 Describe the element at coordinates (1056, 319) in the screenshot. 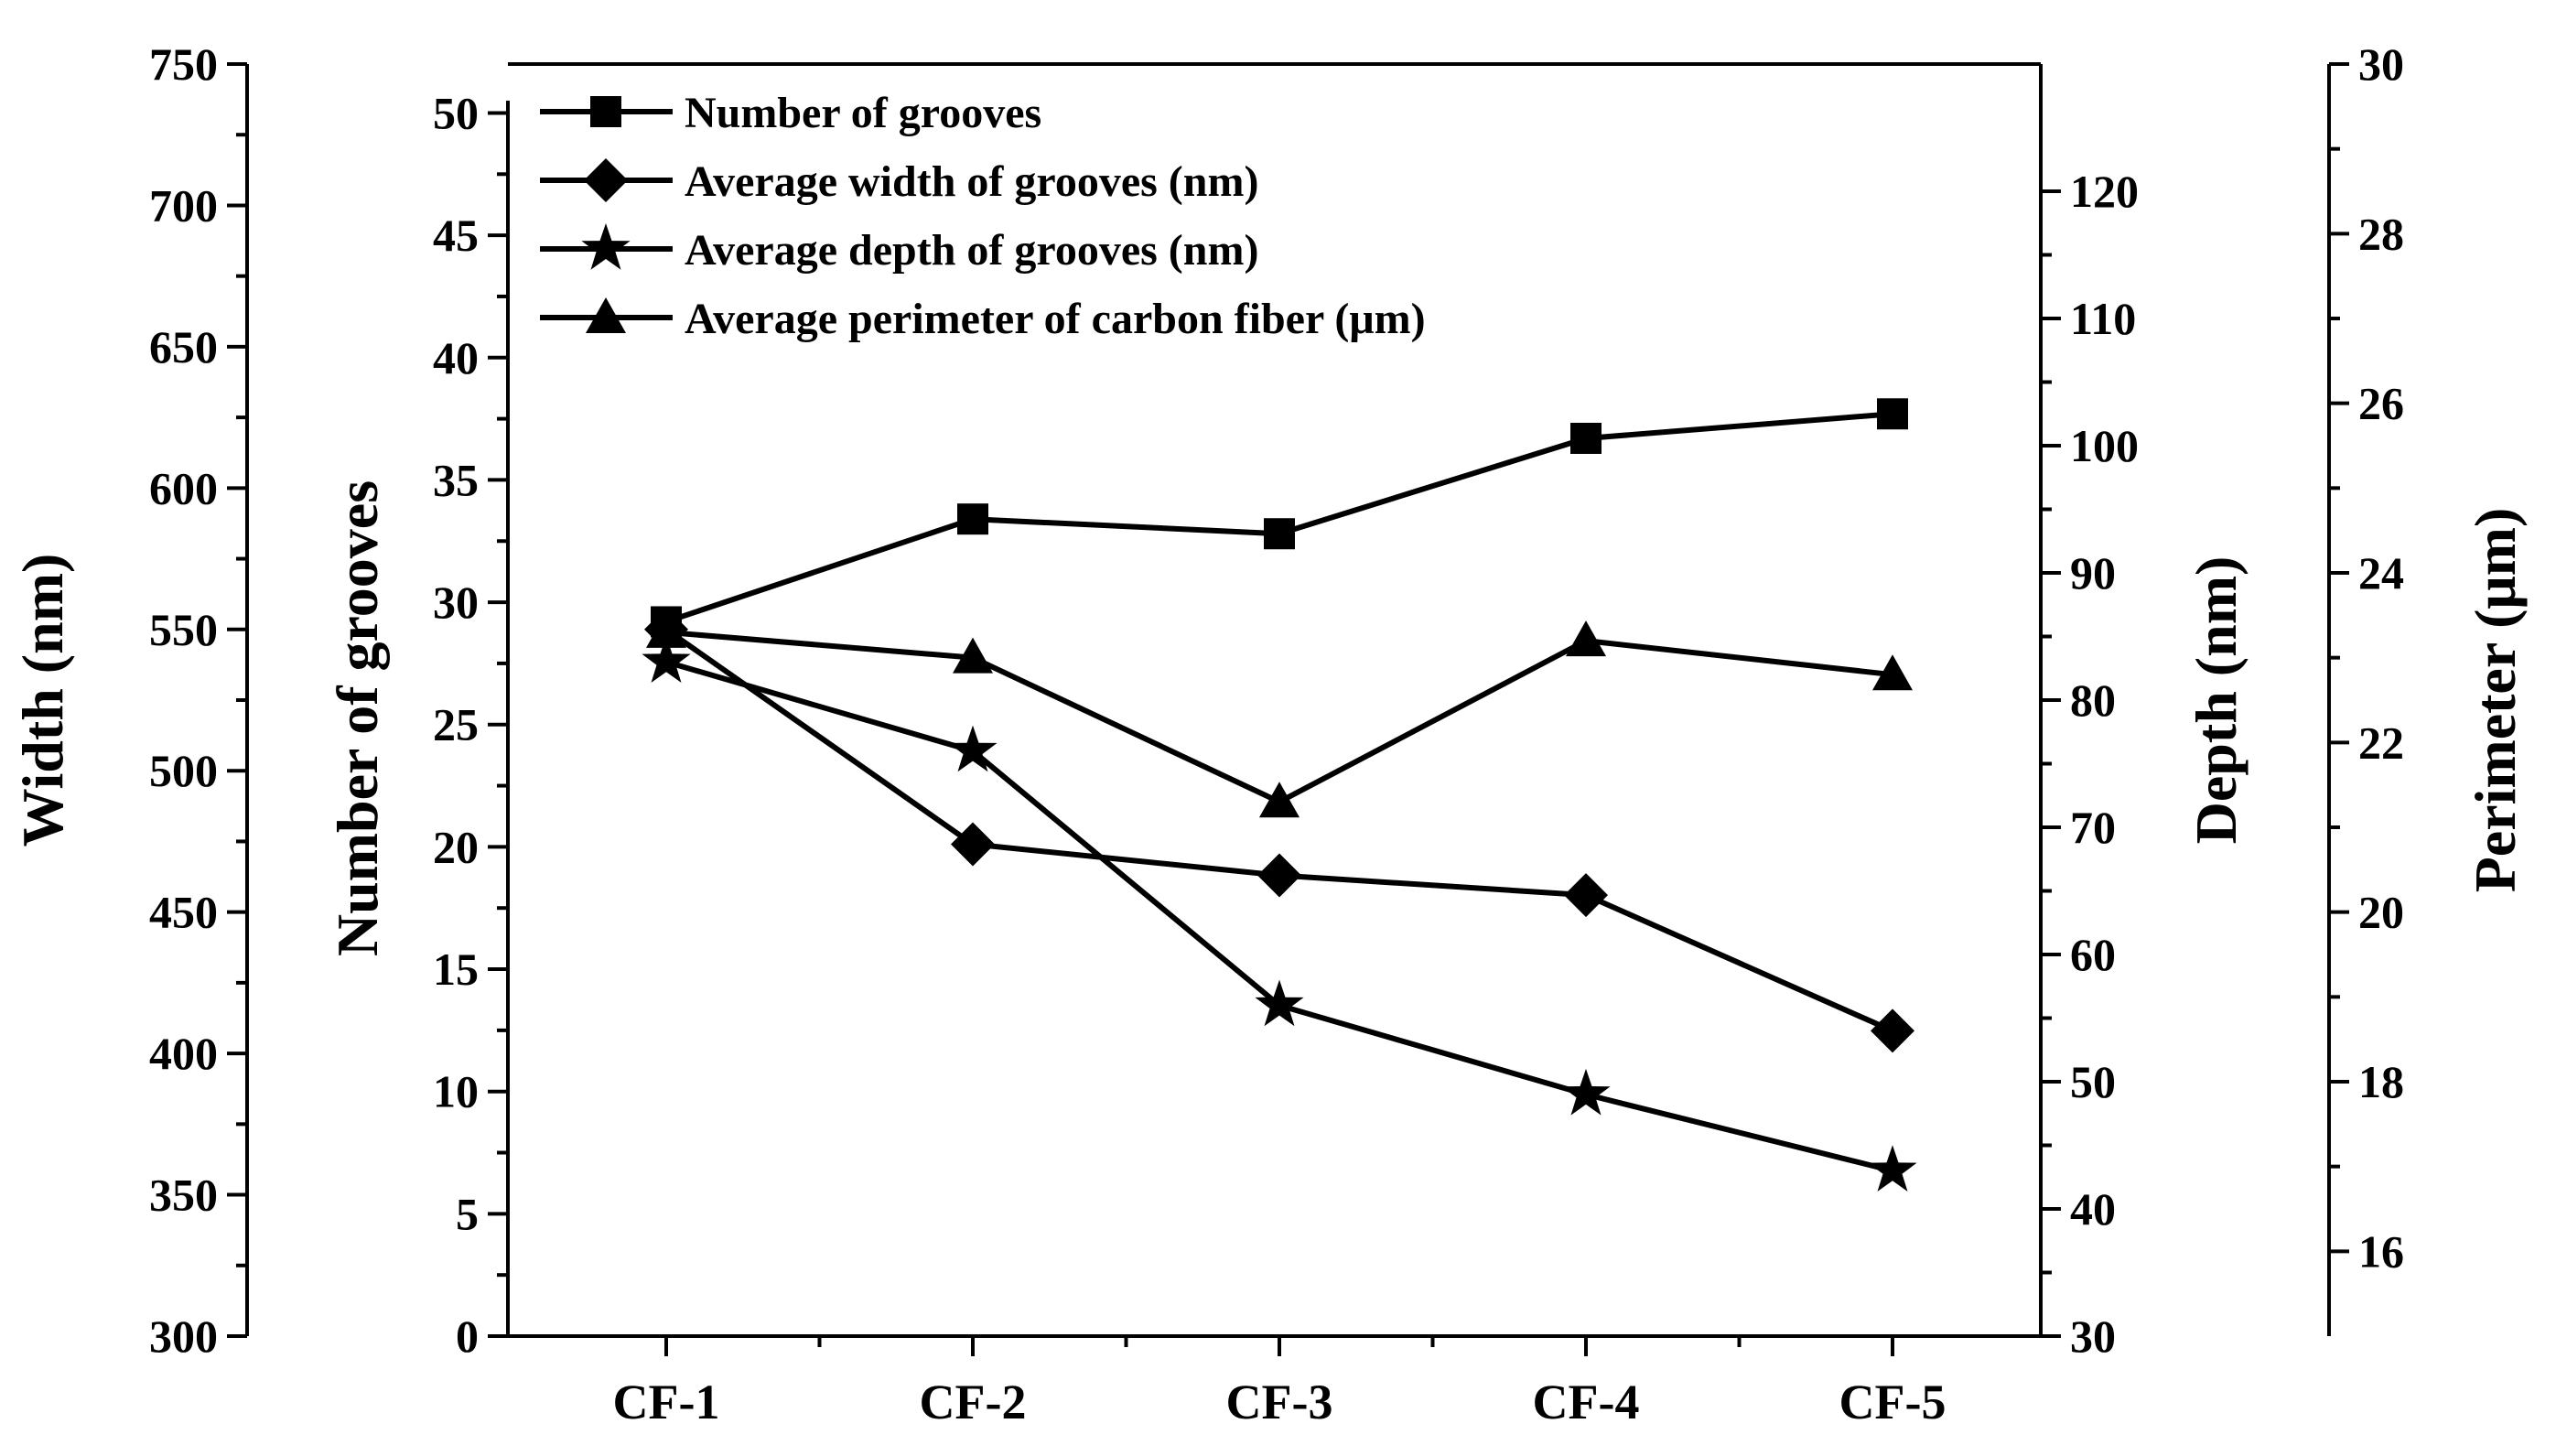

I see `legend-label: Average perimeter of carbon fiber (μm)` at that location.